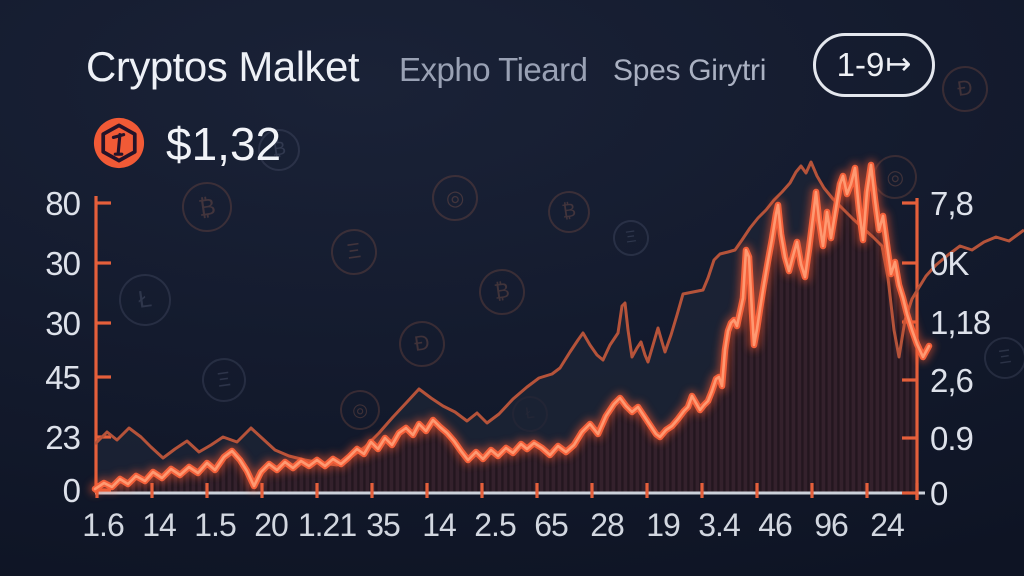 This screenshot has height=576, width=1024. I want to click on y-axis-left-label: 80, so click(63, 203).